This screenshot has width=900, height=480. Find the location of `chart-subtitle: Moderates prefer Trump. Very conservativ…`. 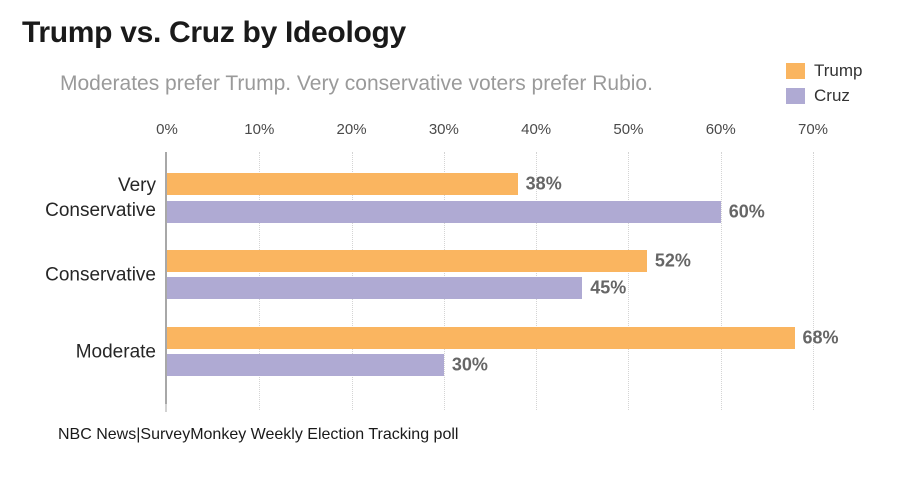

chart-subtitle: Moderates prefer Trump. Very conservativ… is located at coordinates (356, 83).